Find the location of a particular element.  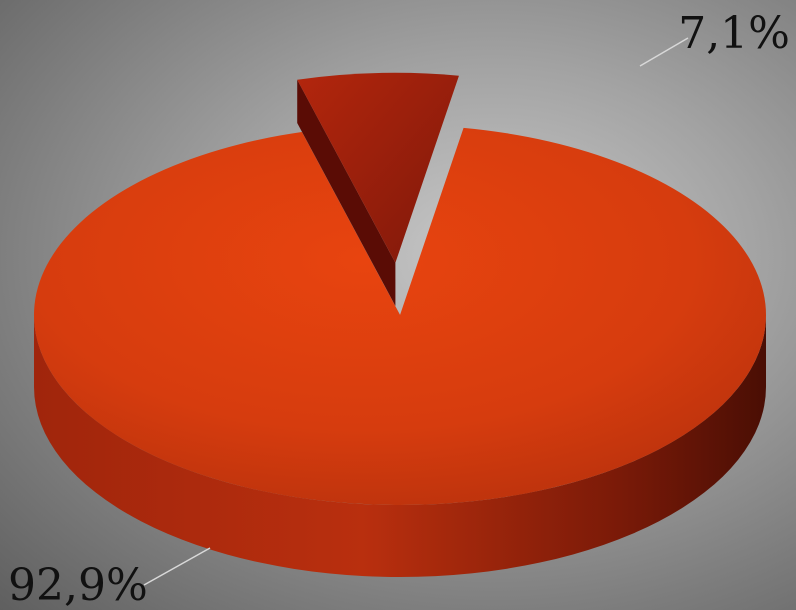

data-label-0: 92,9% is located at coordinates (78, 585).